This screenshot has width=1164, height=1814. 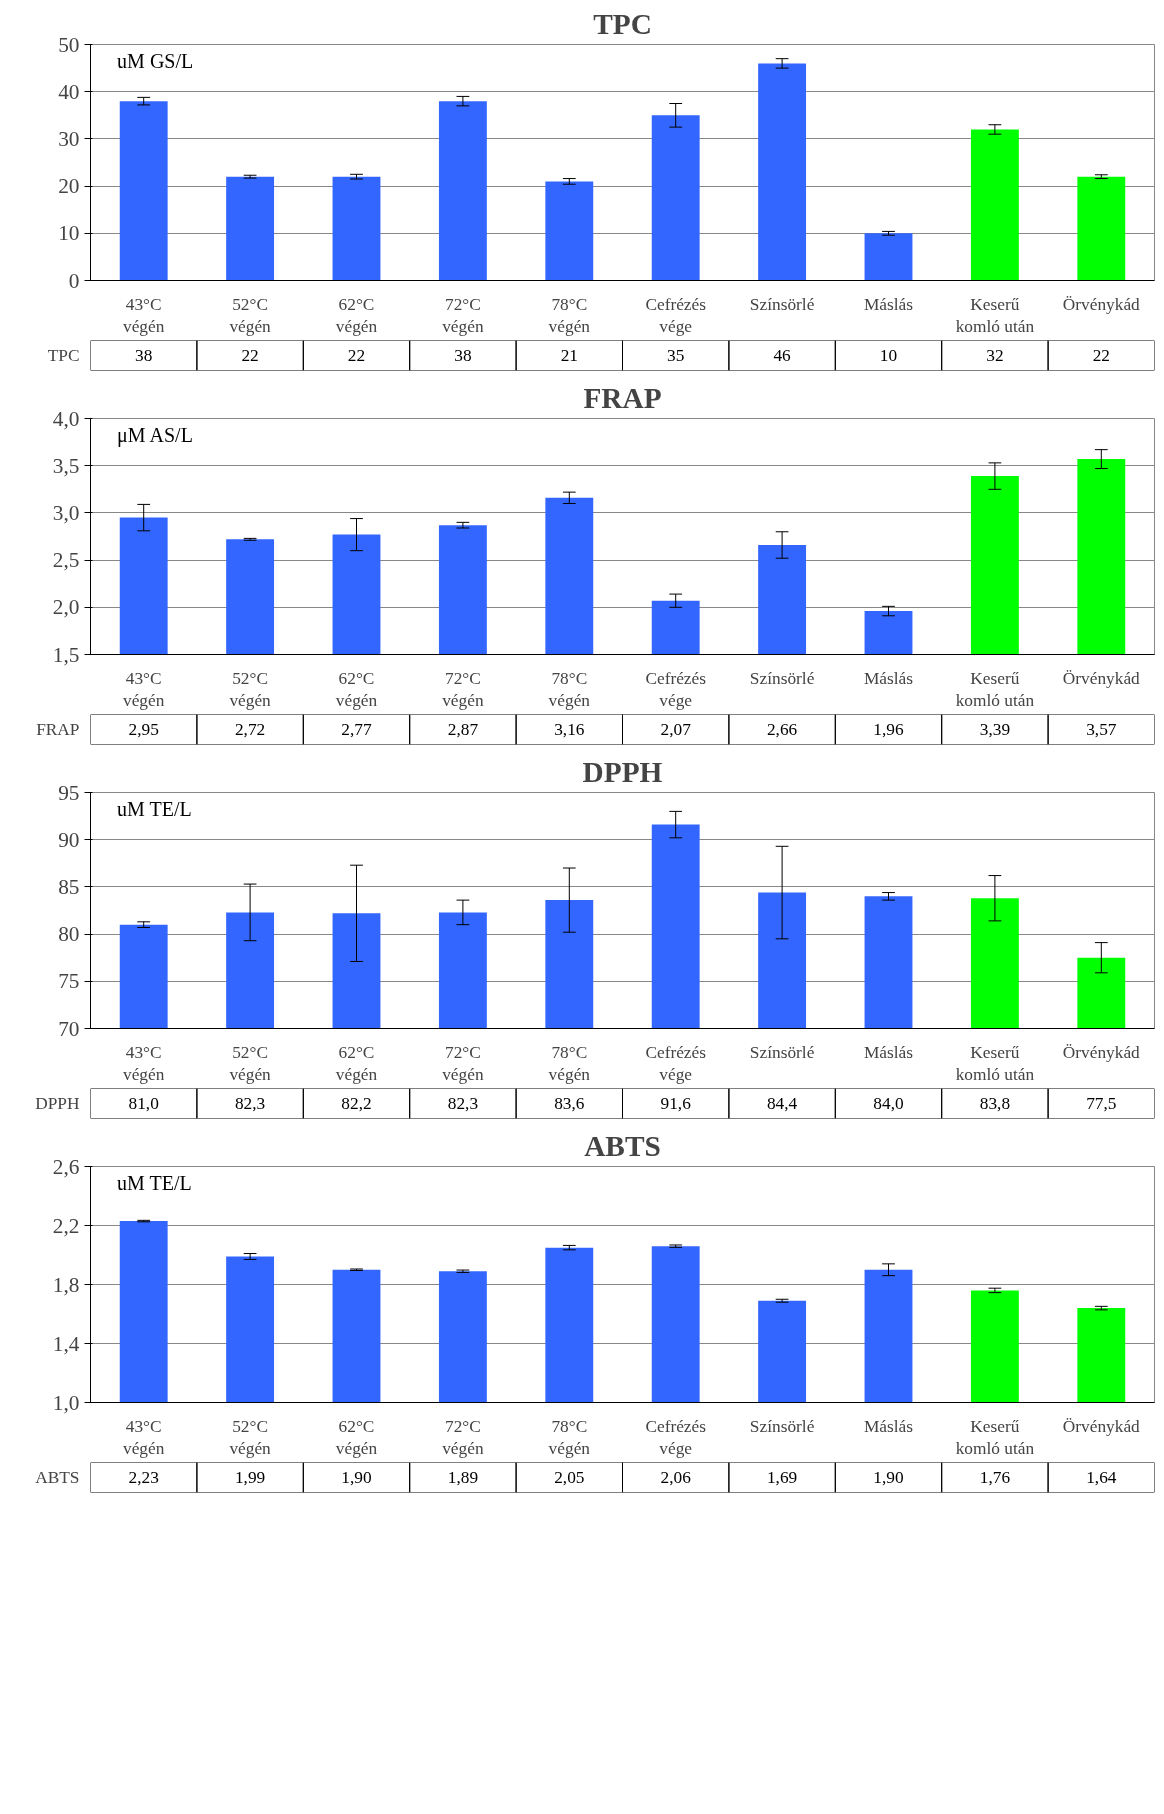 I want to click on data-label: 2,77, so click(x=356, y=729).